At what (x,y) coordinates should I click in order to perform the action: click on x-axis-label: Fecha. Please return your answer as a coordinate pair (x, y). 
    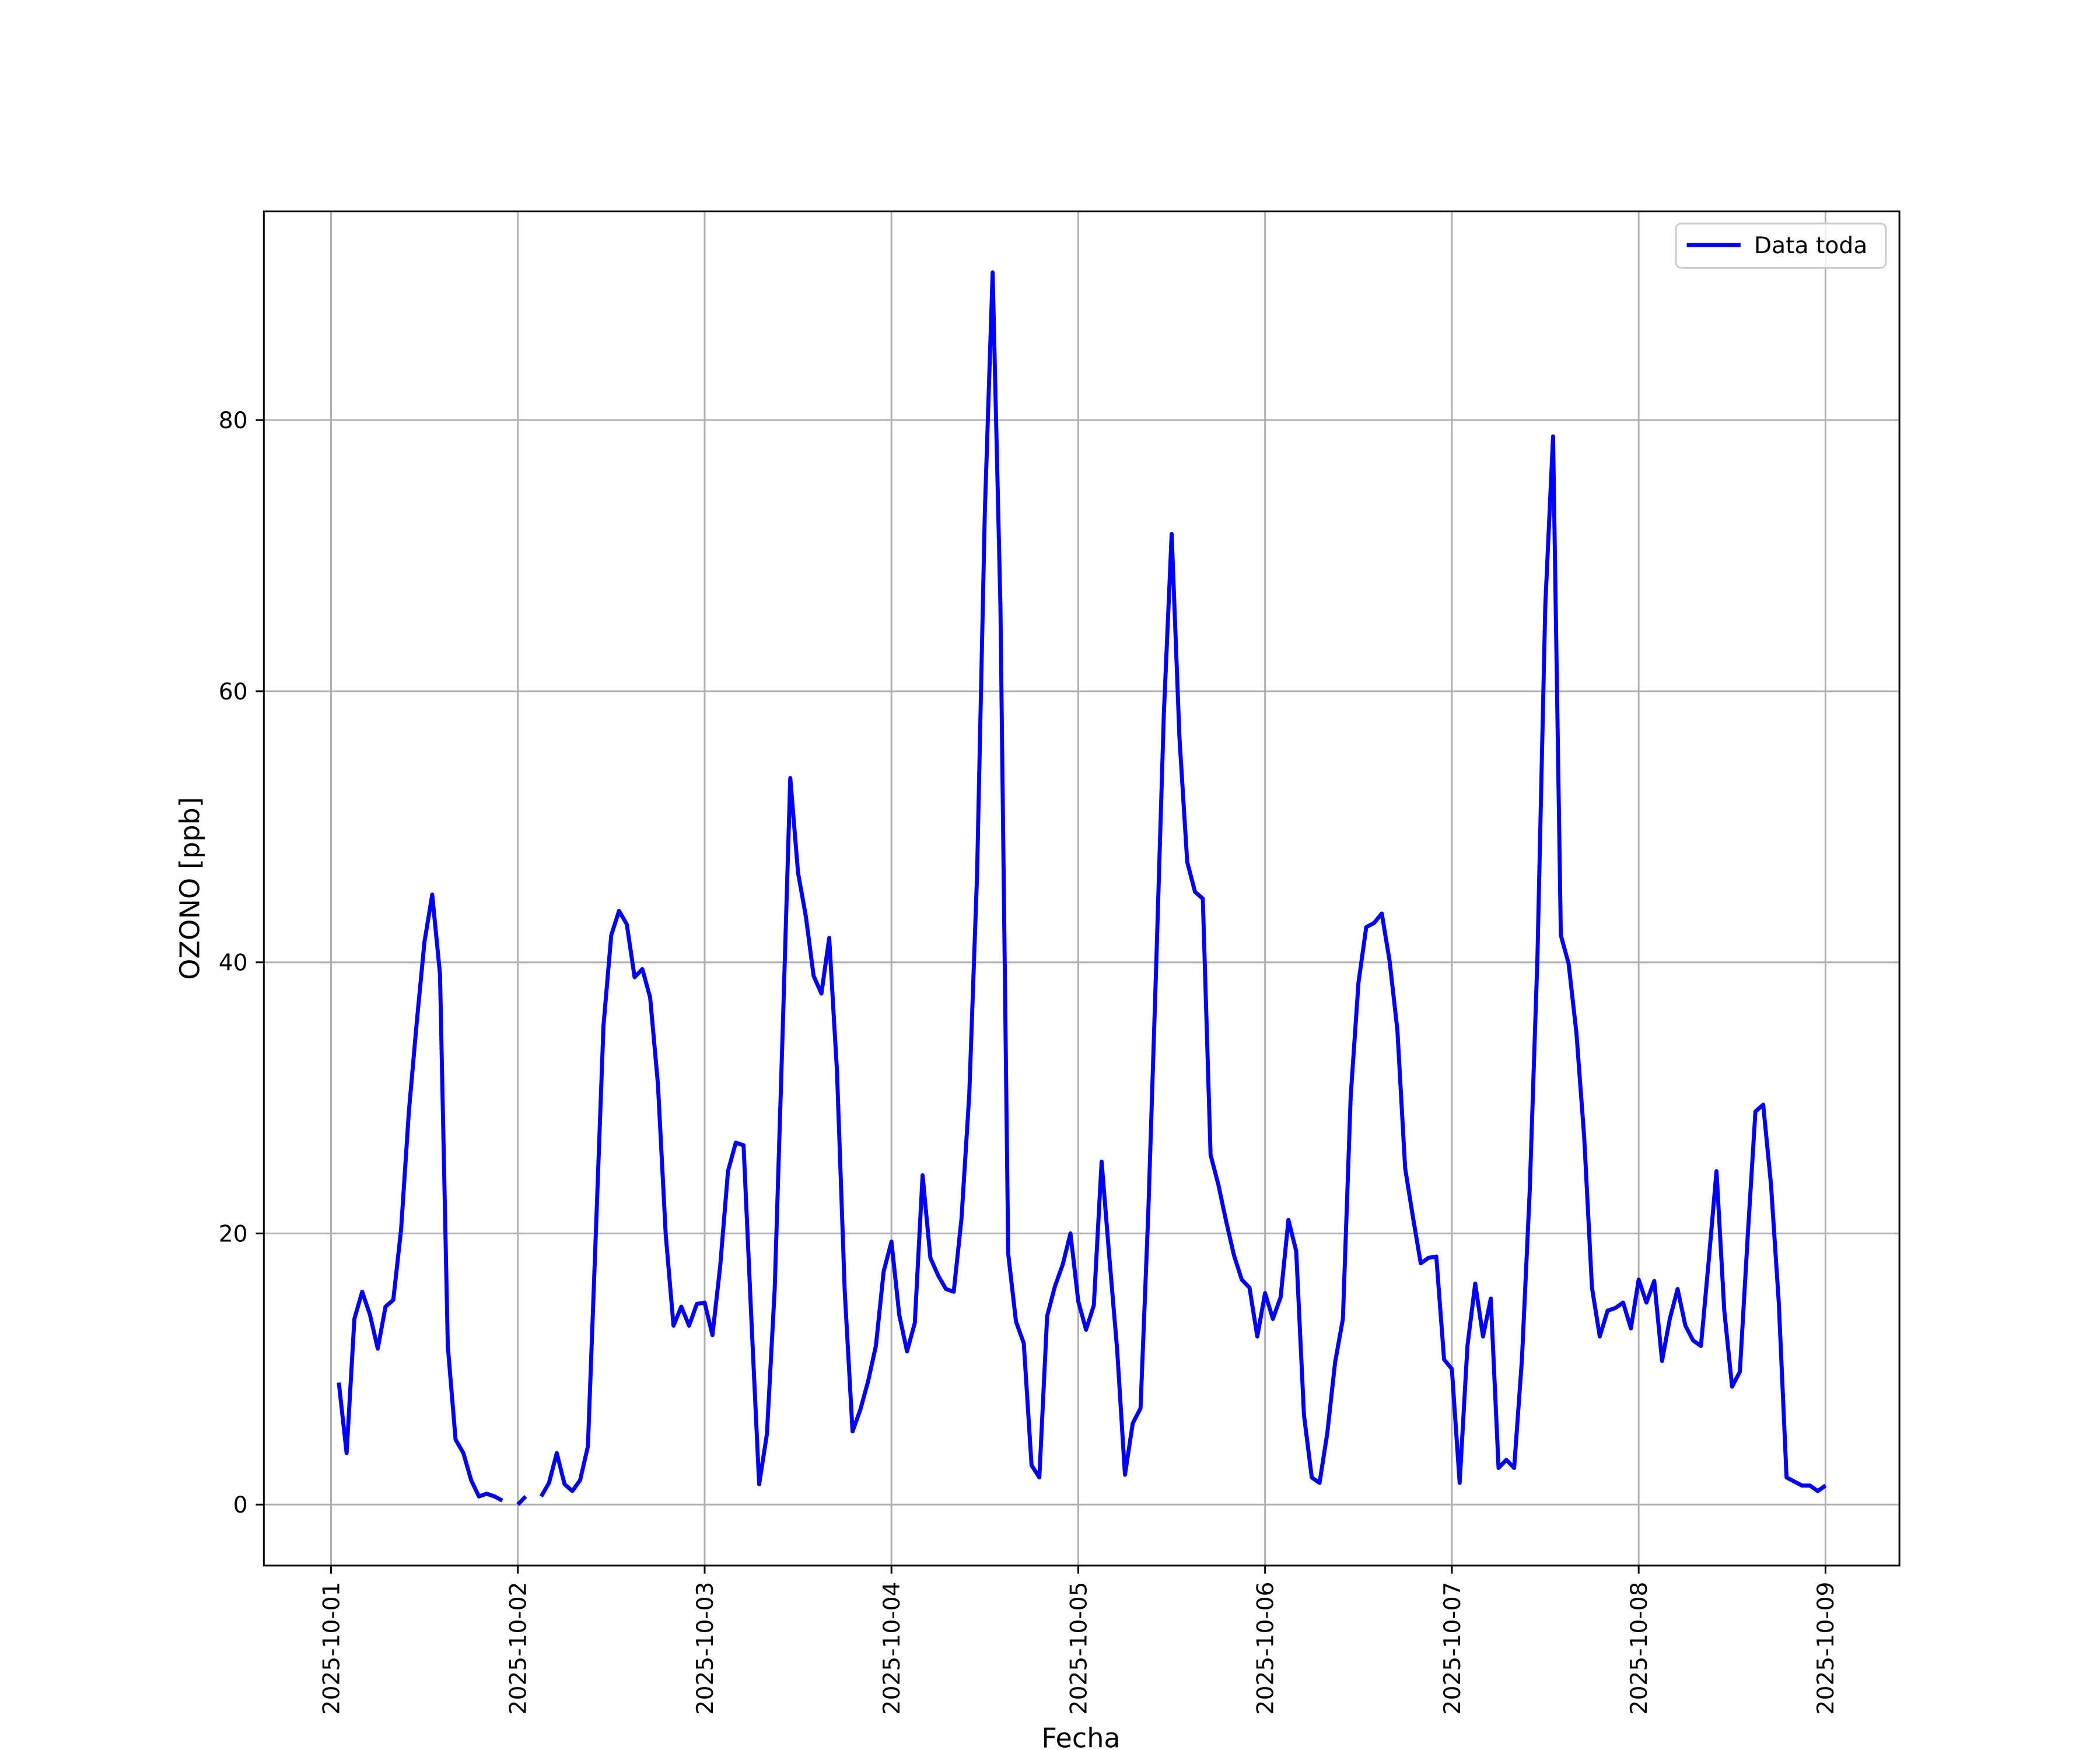
    Looking at the image, I should click on (1080, 1736).